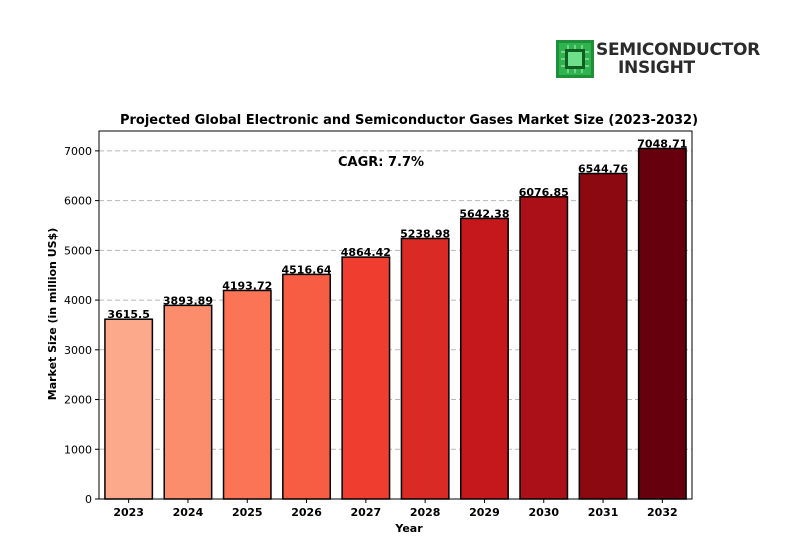  What do you see at coordinates (662, 143) in the screenshot?
I see `data-label: 7048.71` at bounding box center [662, 143].